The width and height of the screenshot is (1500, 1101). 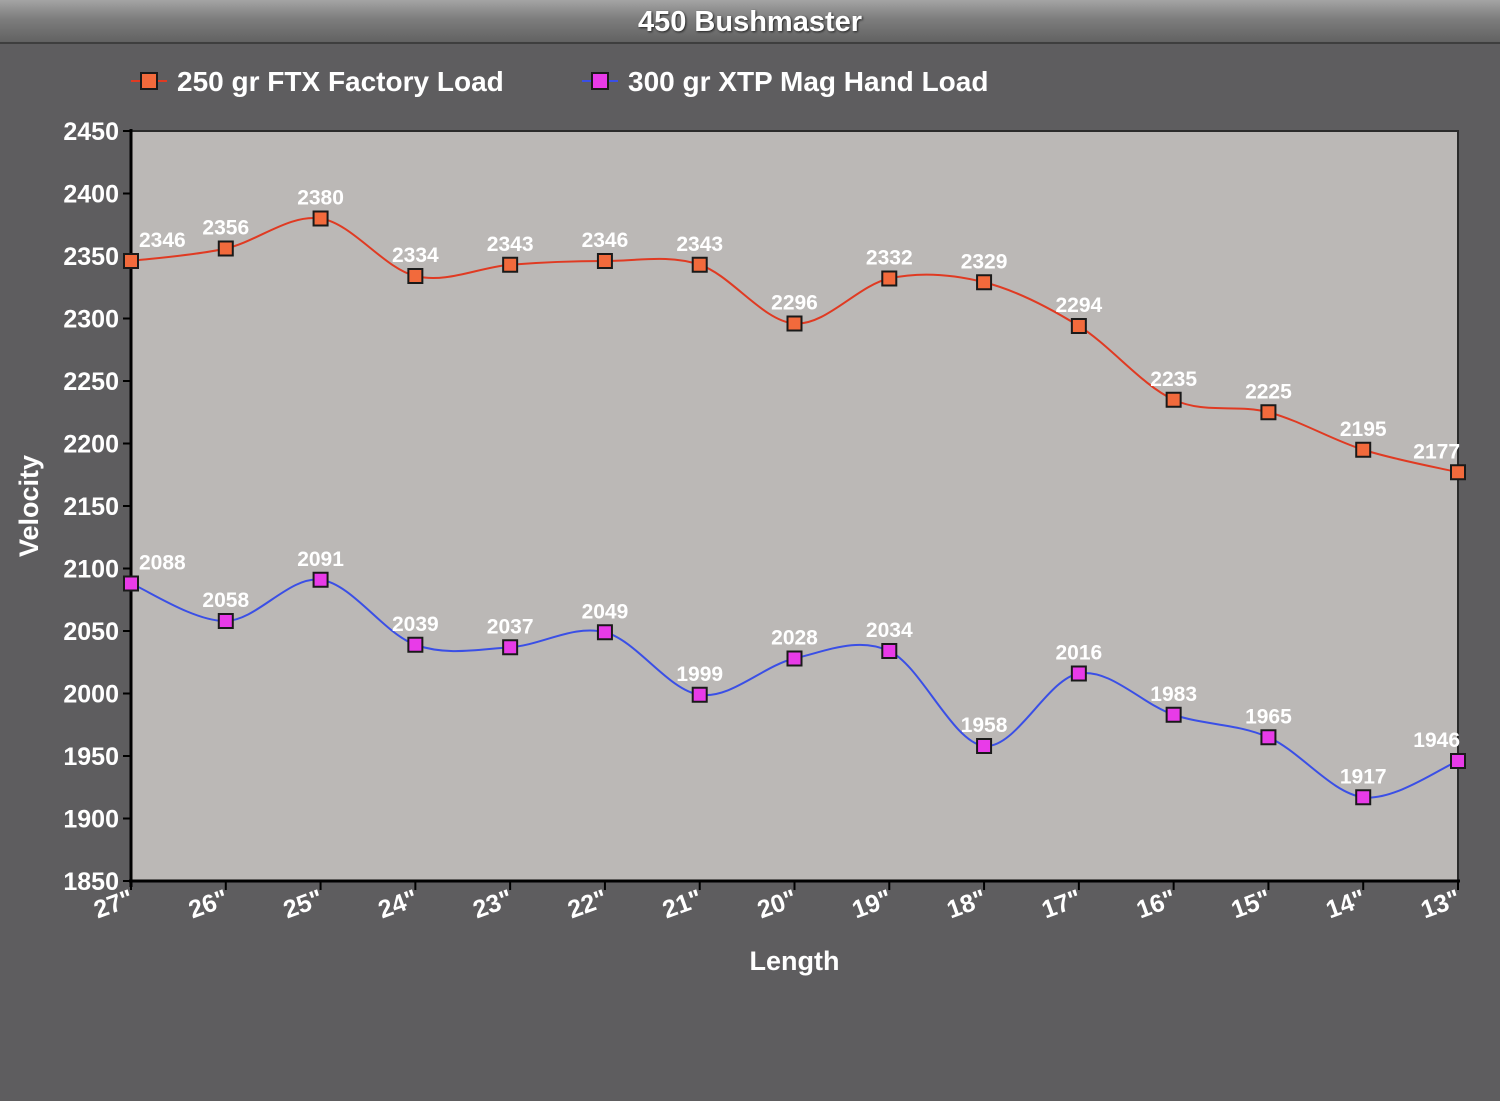 I want to click on data-label: 1965, so click(x=1268, y=716).